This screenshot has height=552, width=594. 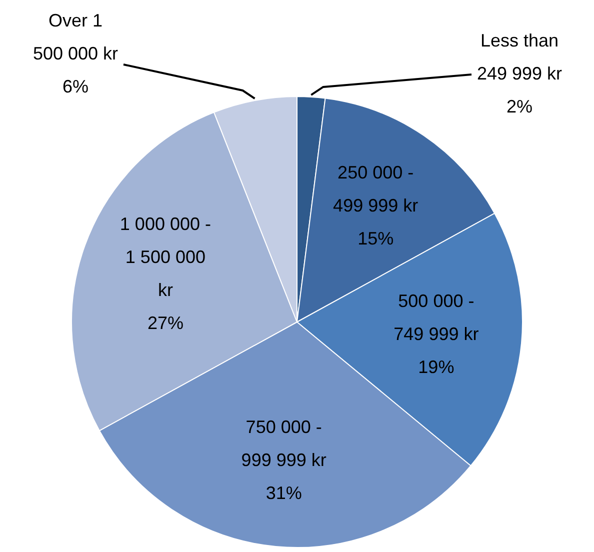 What do you see at coordinates (375, 189) in the screenshot?
I see `slice-label: 250 000 - 499 999 kr` at bounding box center [375, 189].